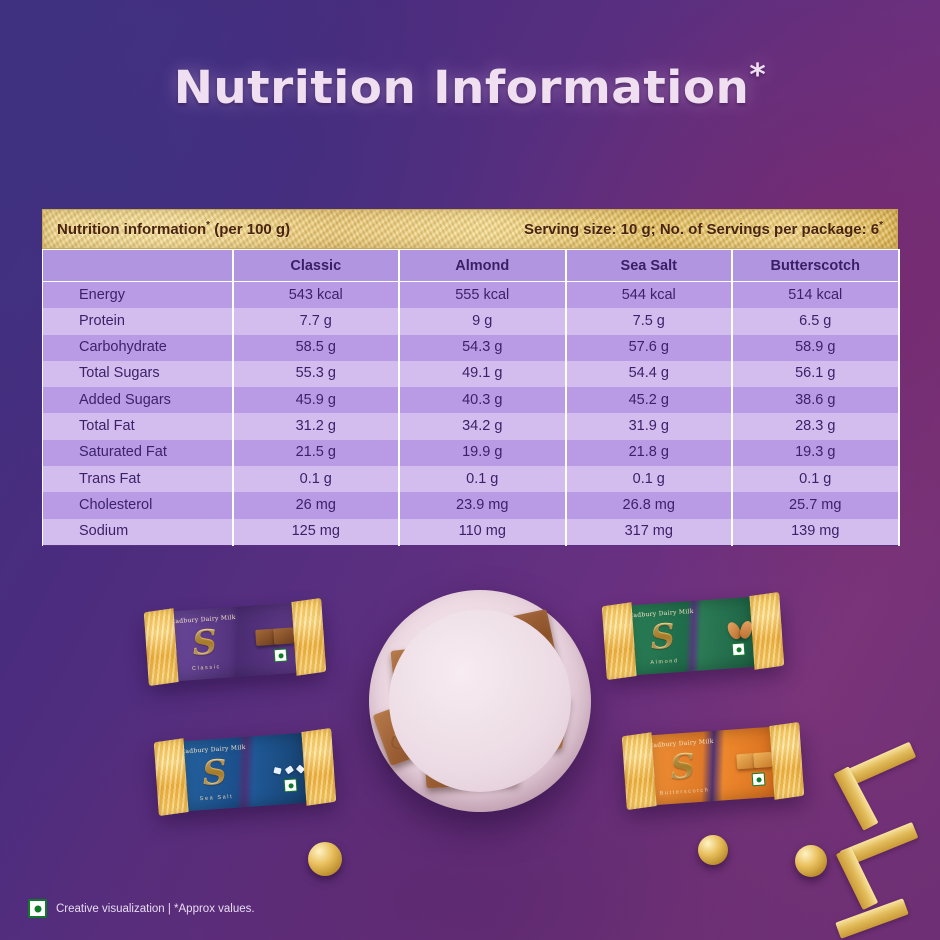  Describe the element at coordinates (815, 400) in the screenshot. I see `nutrient-value: 38.6 g` at that location.